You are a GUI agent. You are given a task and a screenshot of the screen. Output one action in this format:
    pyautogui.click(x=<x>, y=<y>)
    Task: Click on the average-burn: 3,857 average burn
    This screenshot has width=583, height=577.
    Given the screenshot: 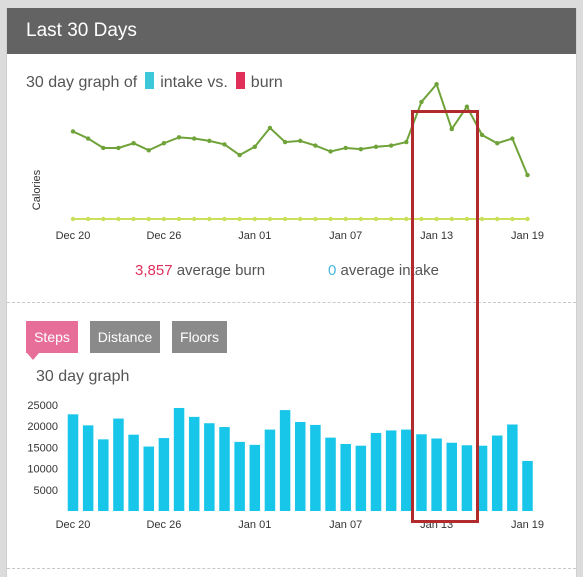 What is the action you would take?
    pyautogui.click(x=200, y=270)
    